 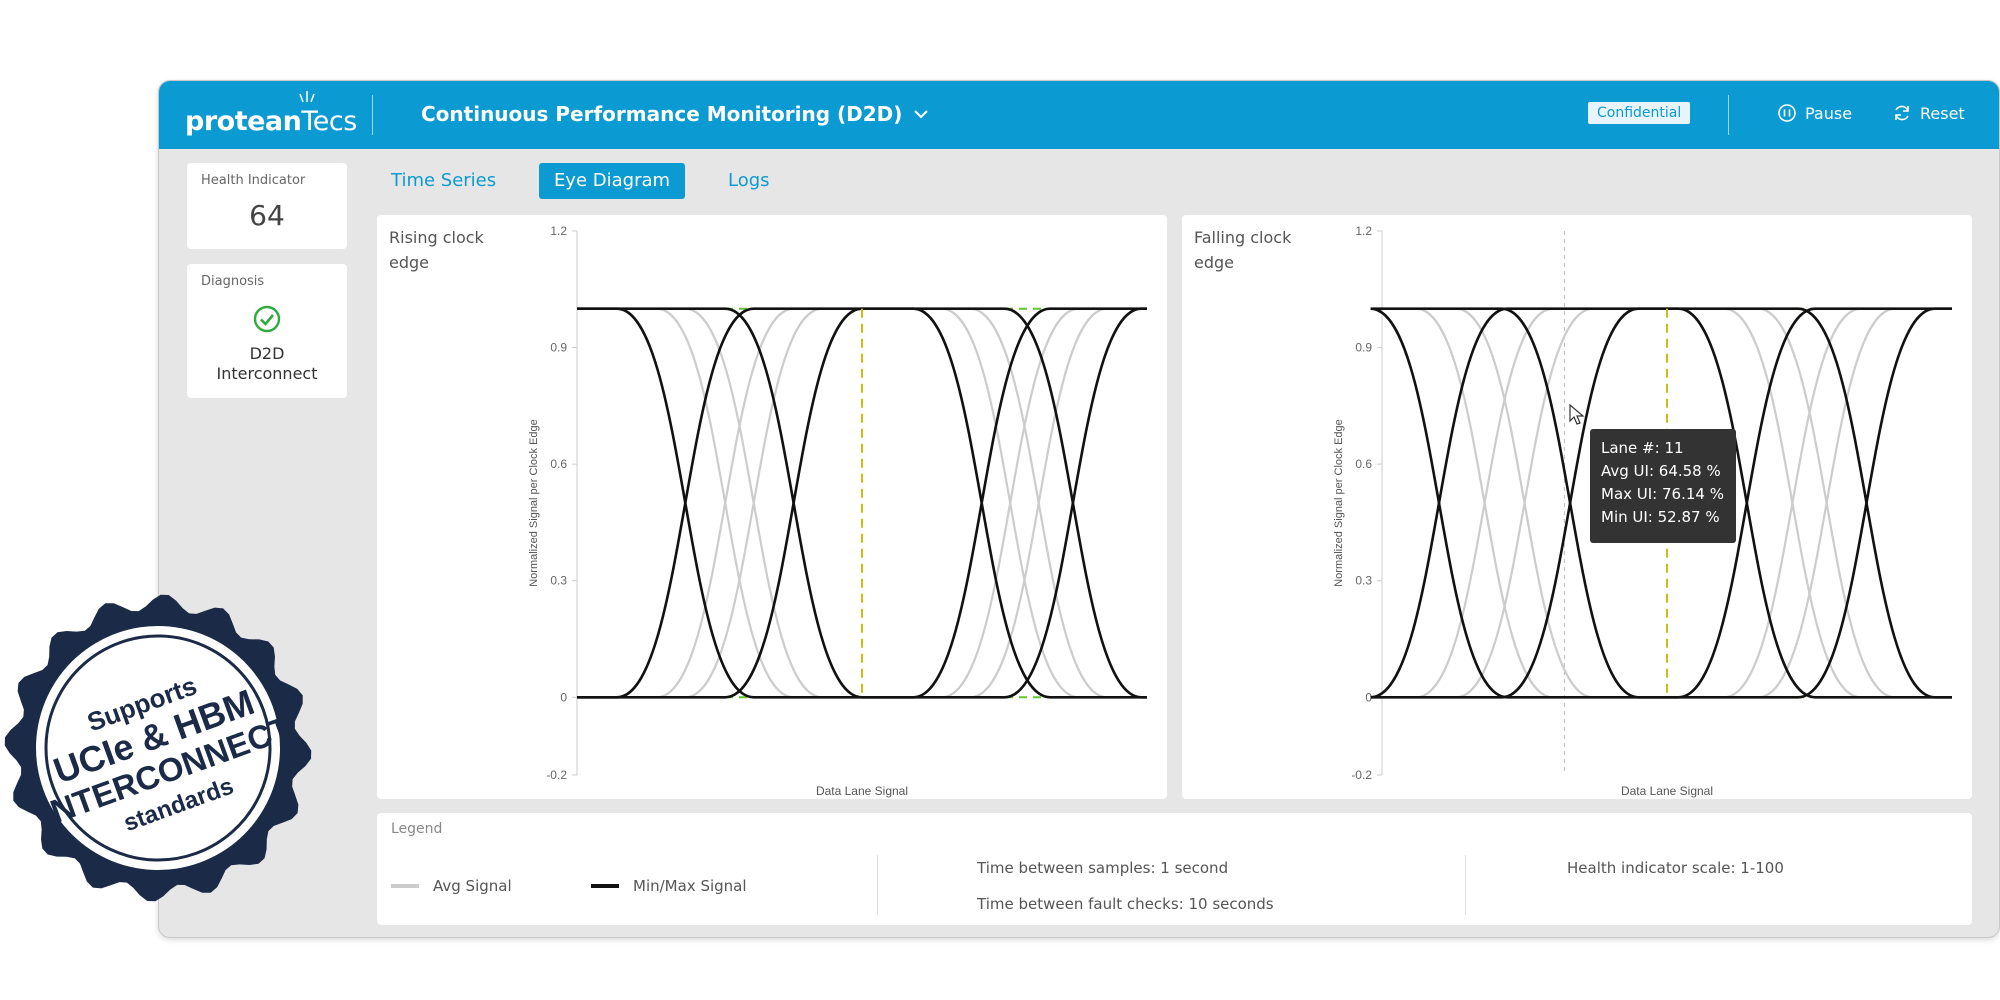 What do you see at coordinates (1662, 494) in the screenshot?
I see `tooltip-max-ui: Max UI: 76.14 %` at bounding box center [1662, 494].